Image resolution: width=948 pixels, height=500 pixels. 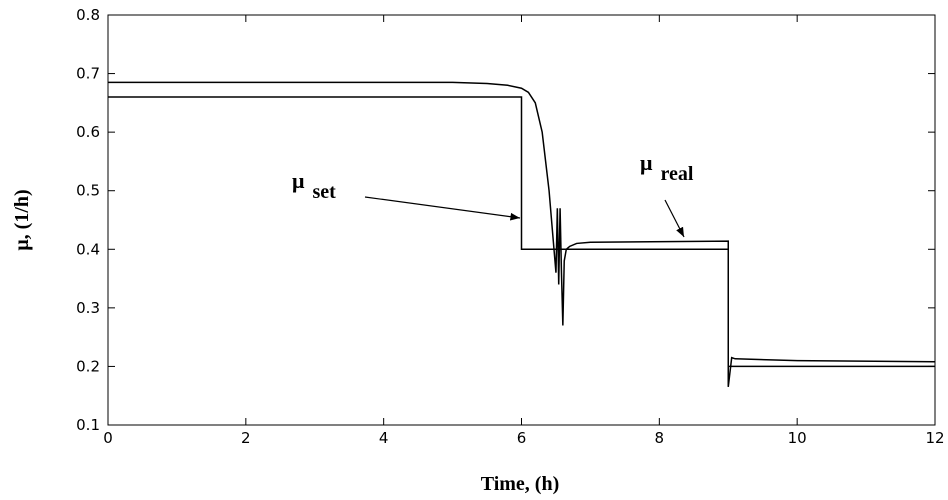 I want to click on x-tick-label: 8, so click(x=660, y=438).